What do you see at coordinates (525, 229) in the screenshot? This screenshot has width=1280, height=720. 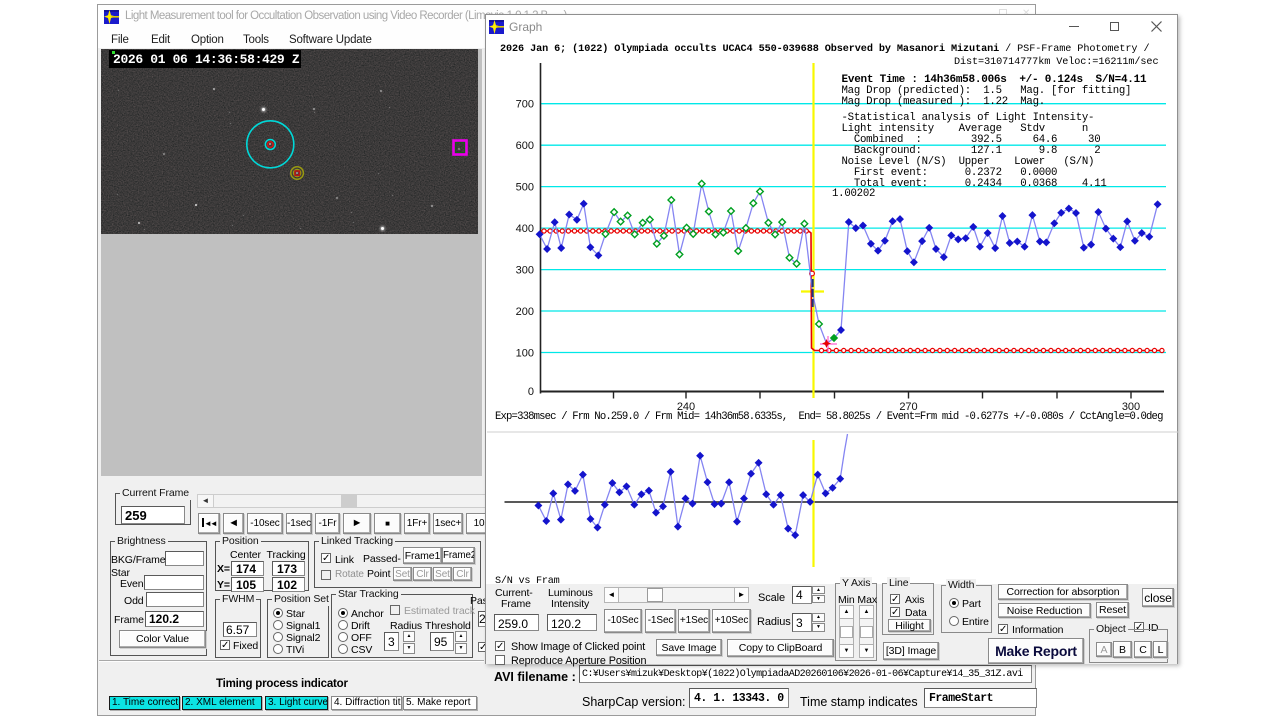 I see `svg-text: 400` at bounding box center [525, 229].